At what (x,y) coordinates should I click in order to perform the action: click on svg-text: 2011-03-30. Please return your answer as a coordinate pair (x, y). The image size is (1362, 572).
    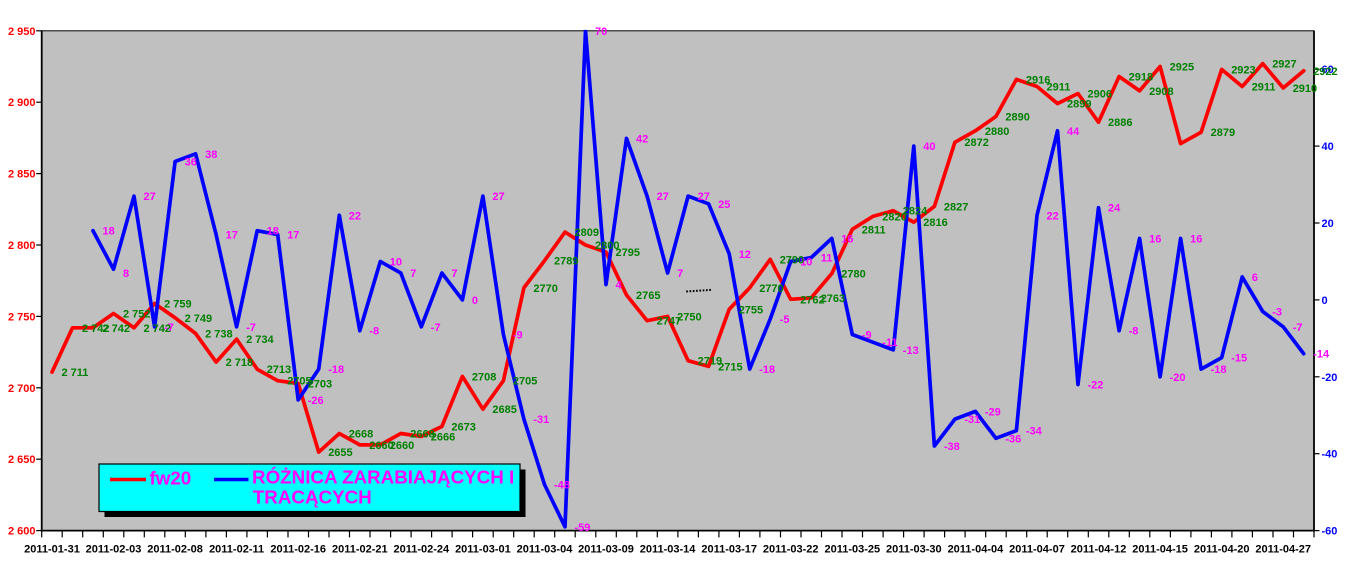
    Looking at the image, I should click on (914, 550).